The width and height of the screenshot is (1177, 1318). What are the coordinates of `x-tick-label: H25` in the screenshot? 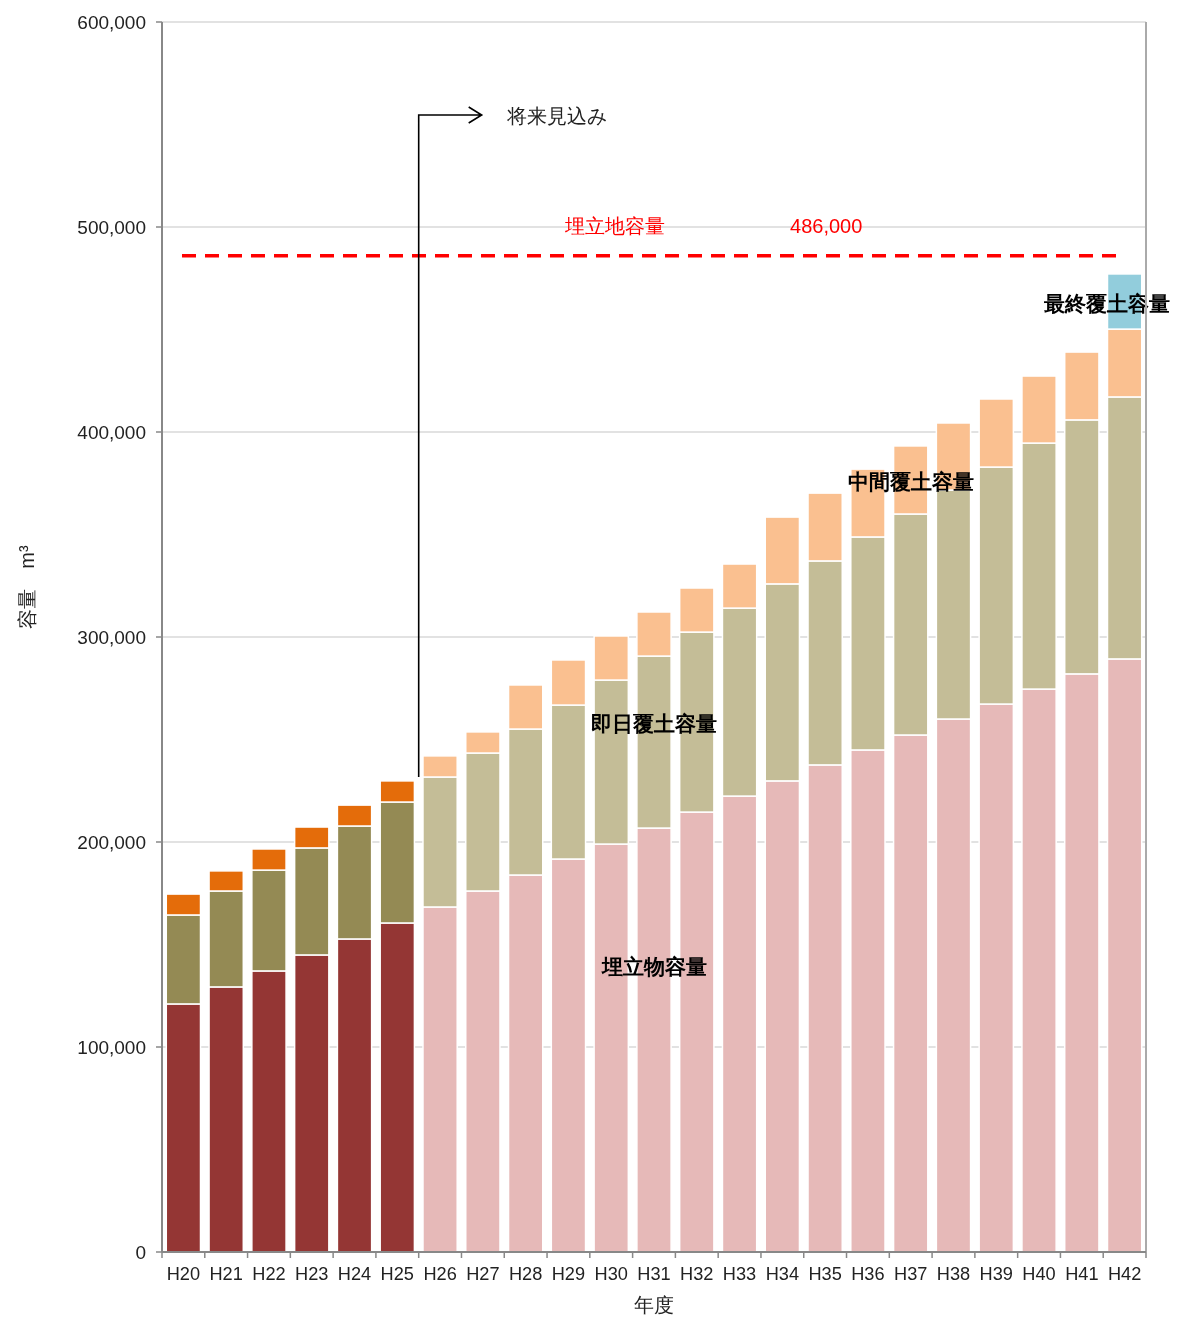 It's located at (397, 1274).